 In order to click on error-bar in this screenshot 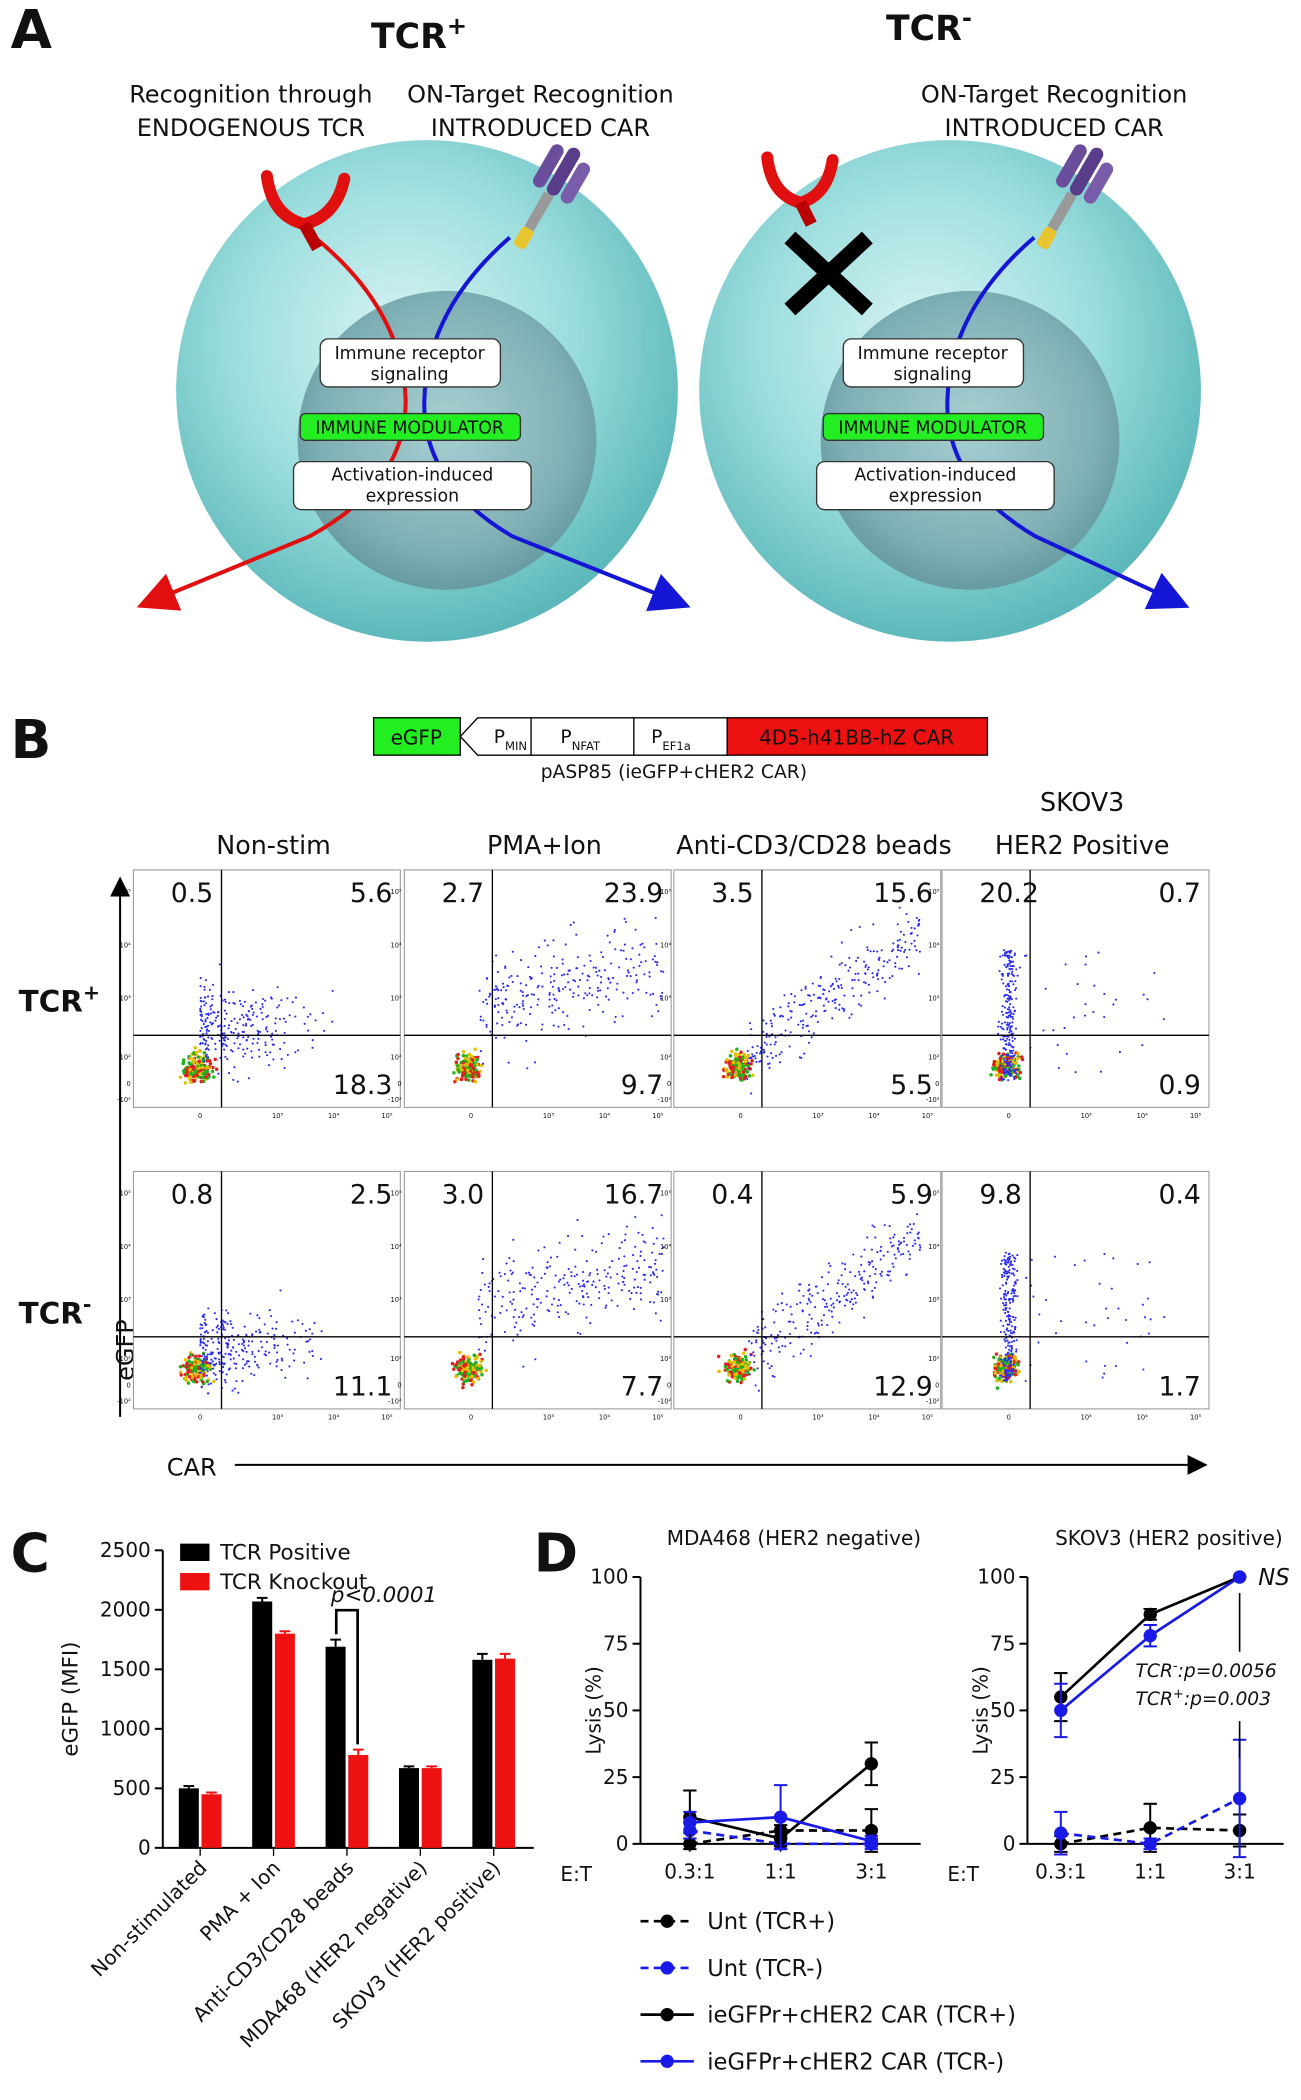, I will do `click(211, 1793)`.